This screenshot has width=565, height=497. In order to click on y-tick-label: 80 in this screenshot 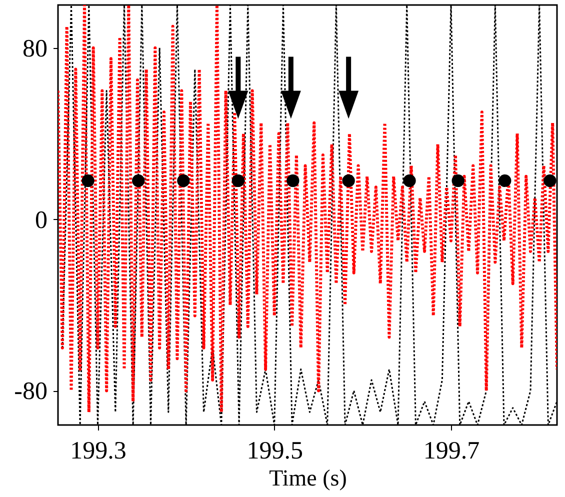, I will do `click(35, 48)`.